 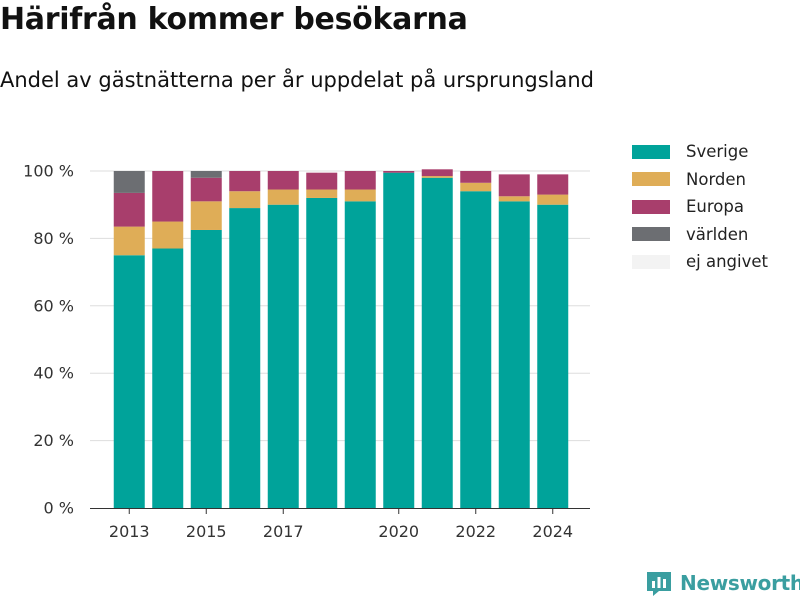 I want to click on legend-label: världen, so click(x=717, y=234).